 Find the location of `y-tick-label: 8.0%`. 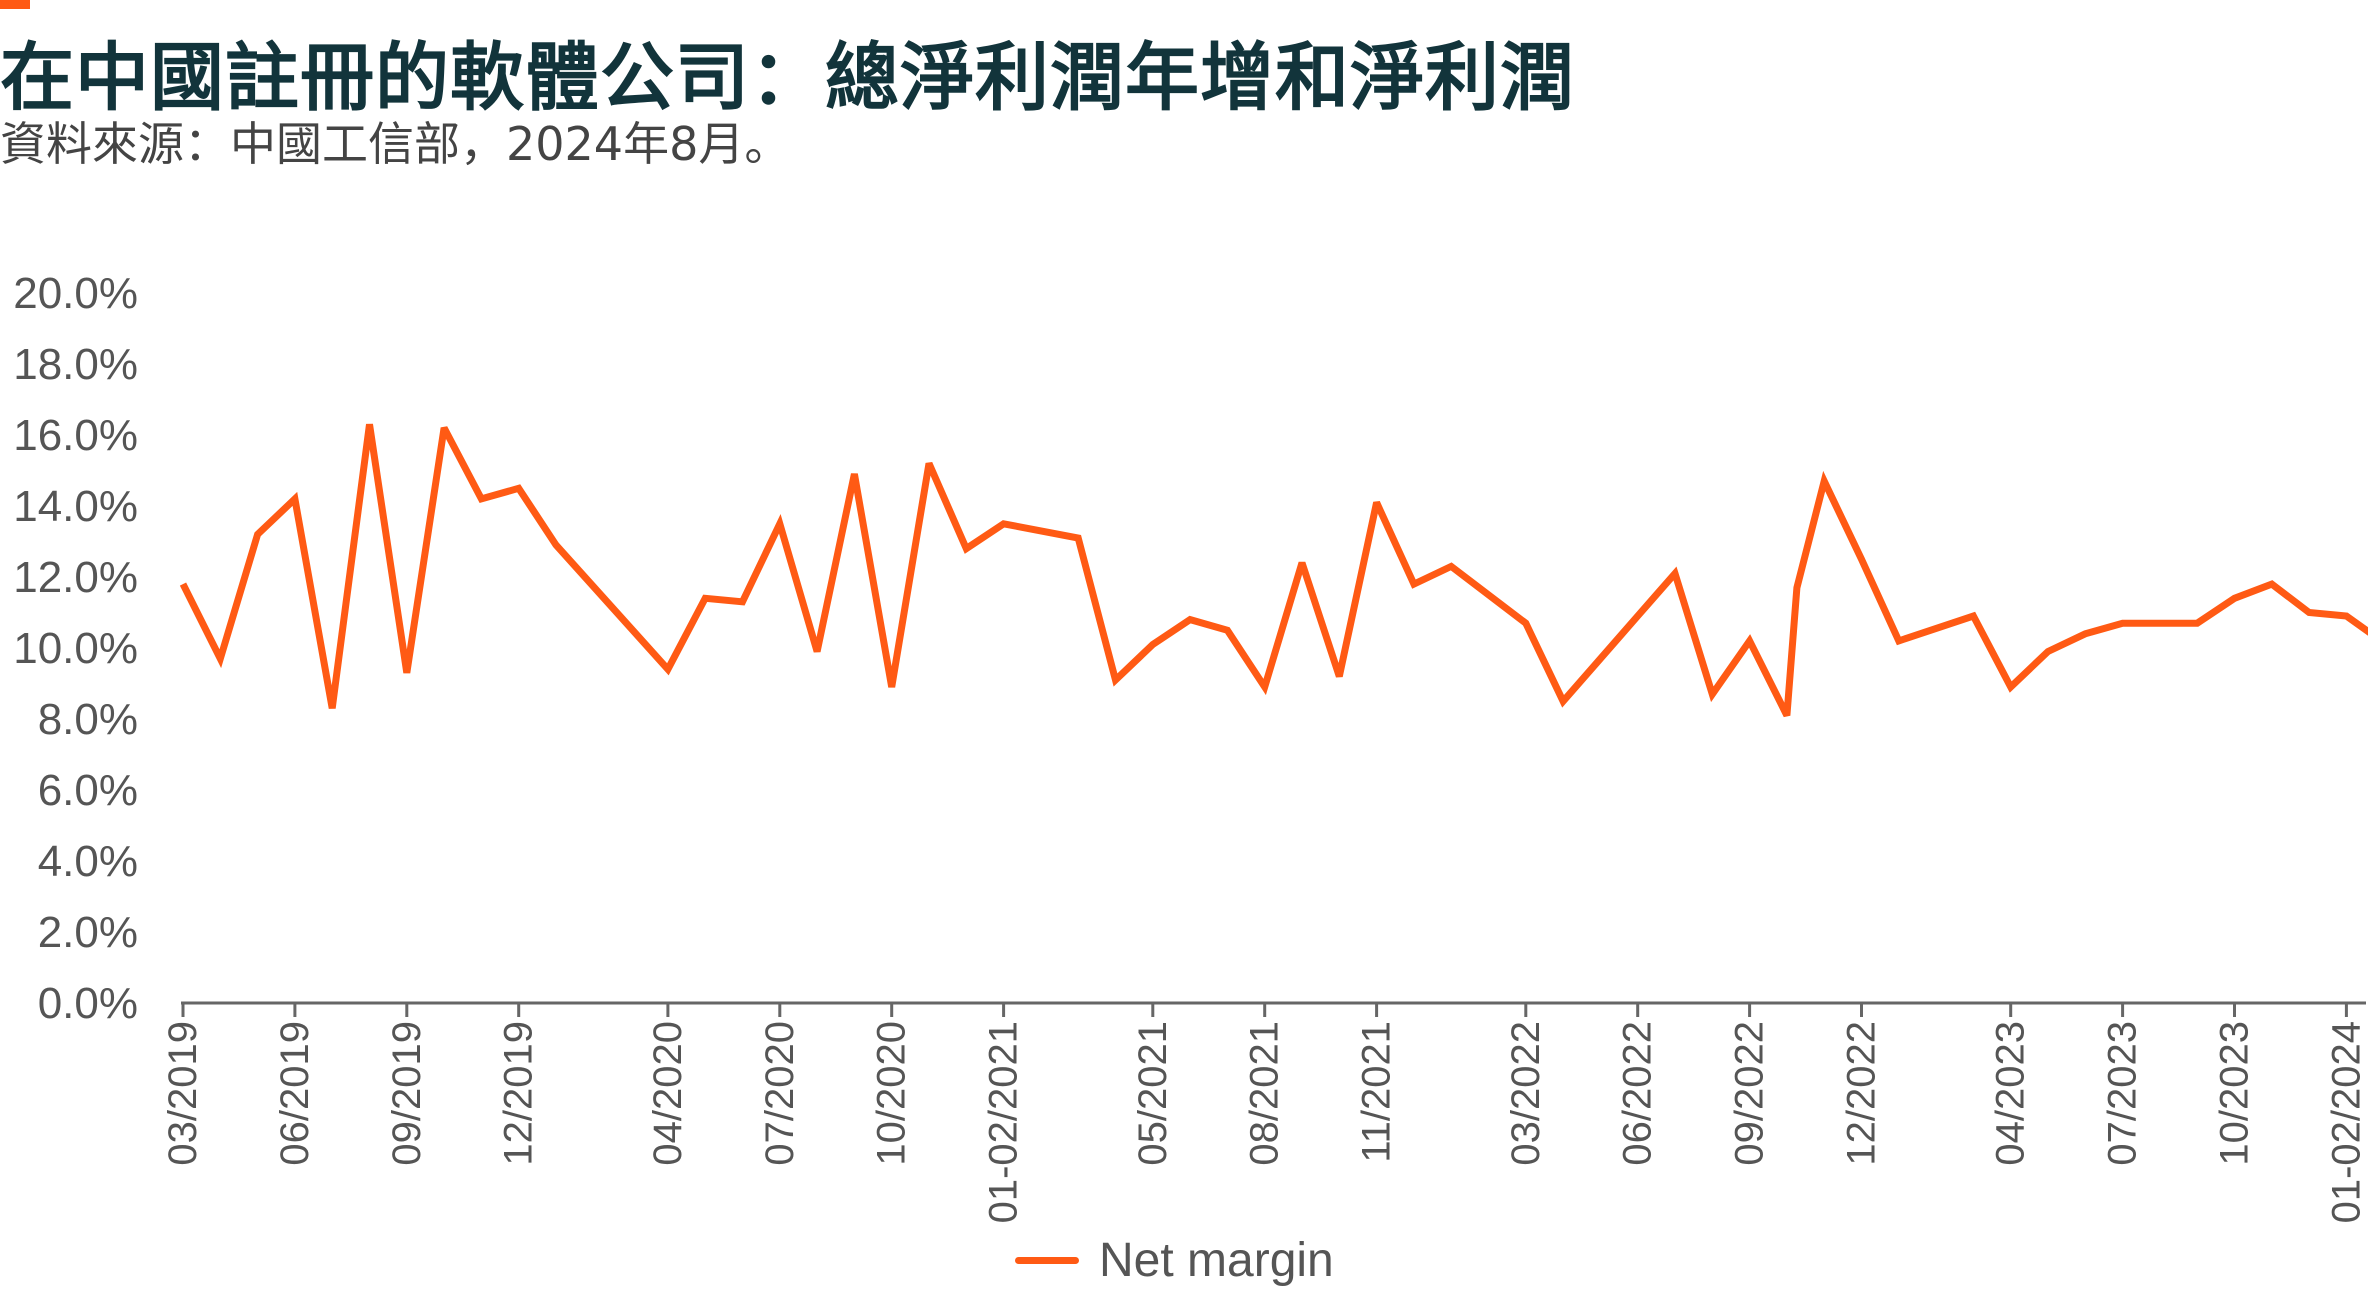

y-tick-label: 8.0% is located at coordinates (88, 719).